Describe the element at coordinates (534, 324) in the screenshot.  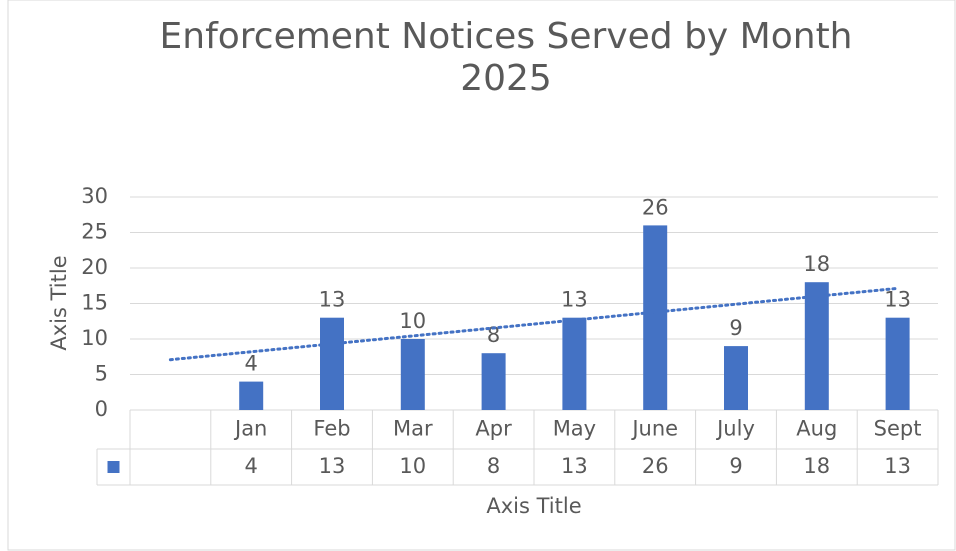
I see `trendline` at that location.